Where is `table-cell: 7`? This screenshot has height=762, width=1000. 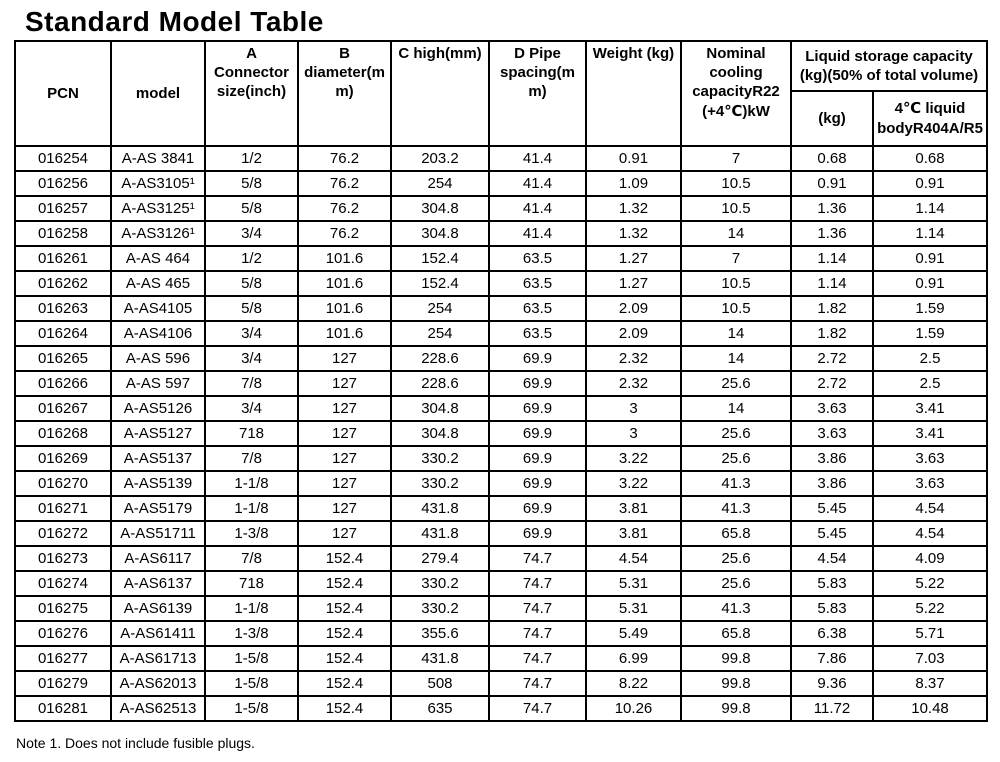
table-cell: 7 is located at coordinates (736, 158).